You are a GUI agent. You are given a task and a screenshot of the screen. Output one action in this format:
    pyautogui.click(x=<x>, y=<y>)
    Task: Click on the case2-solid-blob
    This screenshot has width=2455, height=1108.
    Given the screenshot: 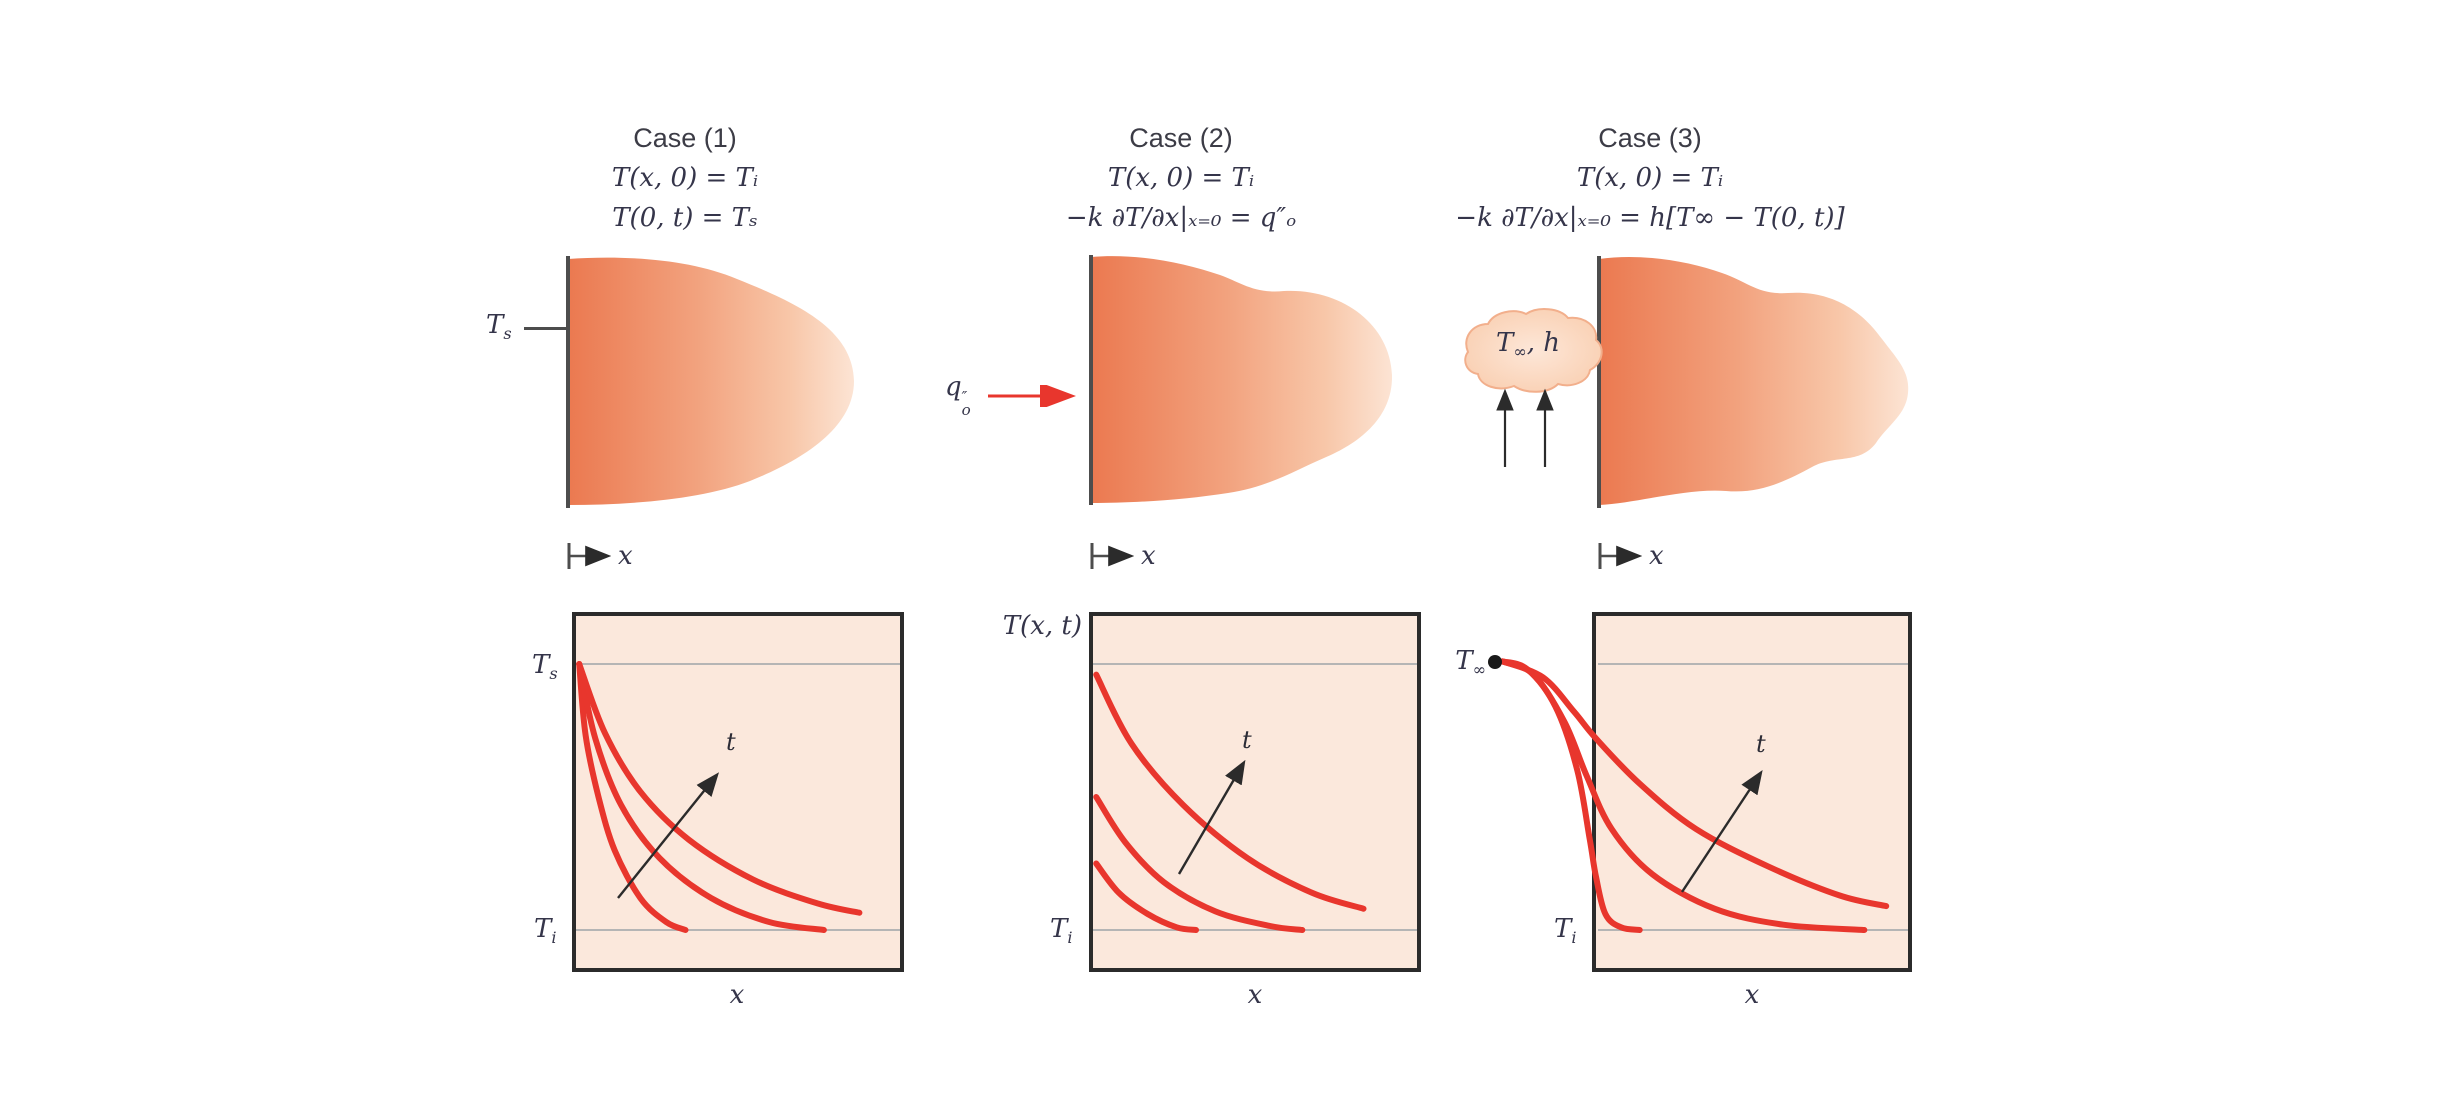 What is the action you would take?
    pyautogui.click(x=1241, y=380)
    